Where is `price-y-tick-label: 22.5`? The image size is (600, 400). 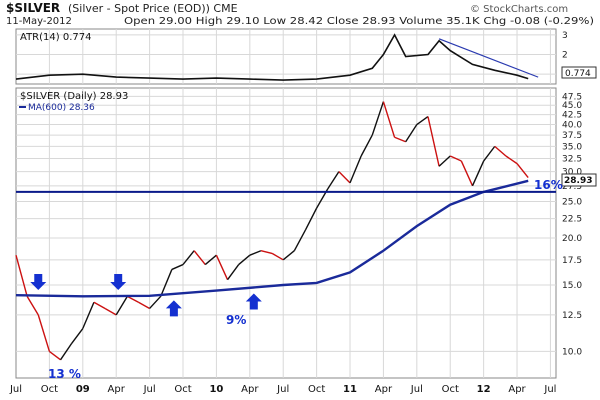
price-y-tick-label: 22.5 is located at coordinates (572, 220).